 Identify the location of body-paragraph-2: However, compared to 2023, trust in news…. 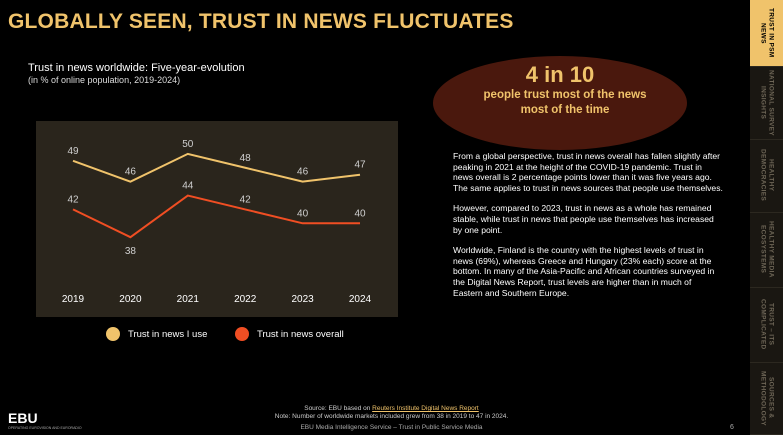
(583, 219).